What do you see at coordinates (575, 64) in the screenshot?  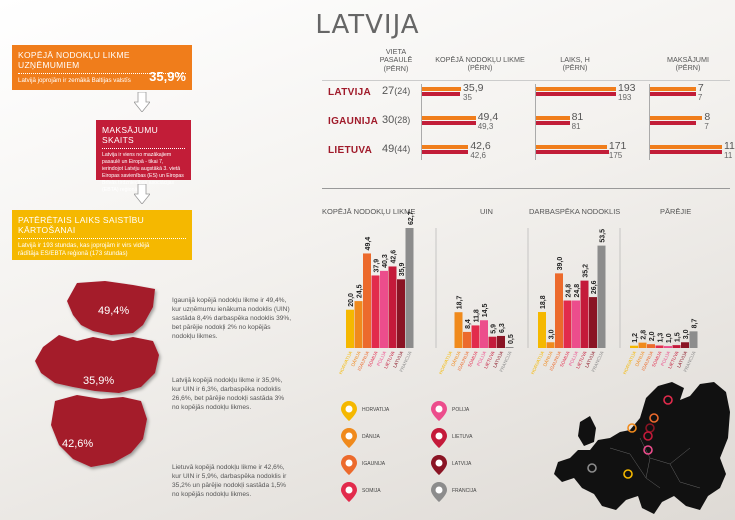 I see `header-hours: LAIKS, H (PĒRN)` at bounding box center [575, 64].